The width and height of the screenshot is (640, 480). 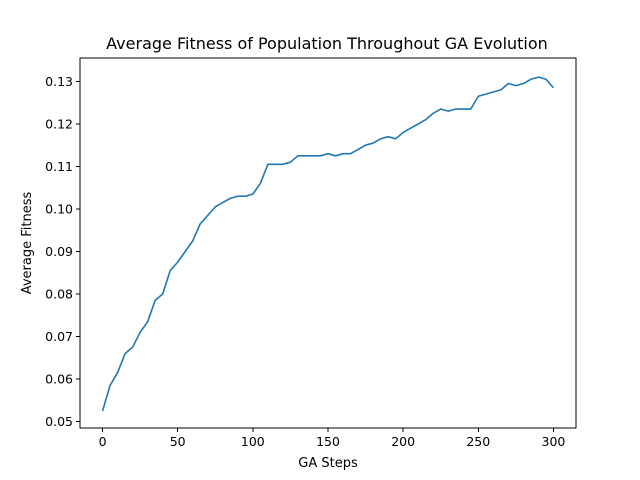 I want to click on y-tick-label: 0.06, so click(x=59, y=379).